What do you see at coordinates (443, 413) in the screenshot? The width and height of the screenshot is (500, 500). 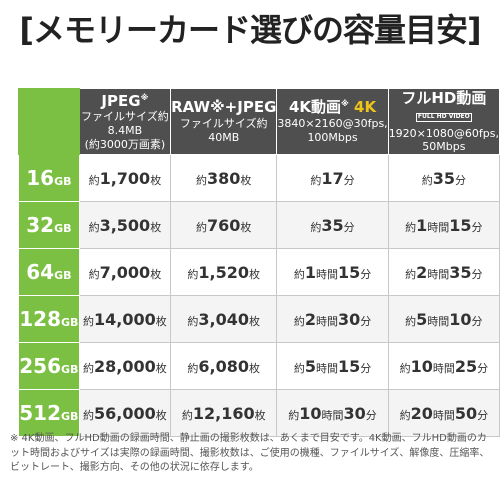 I see `time-cell: 約20時間50分` at bounding box center [443, 413].